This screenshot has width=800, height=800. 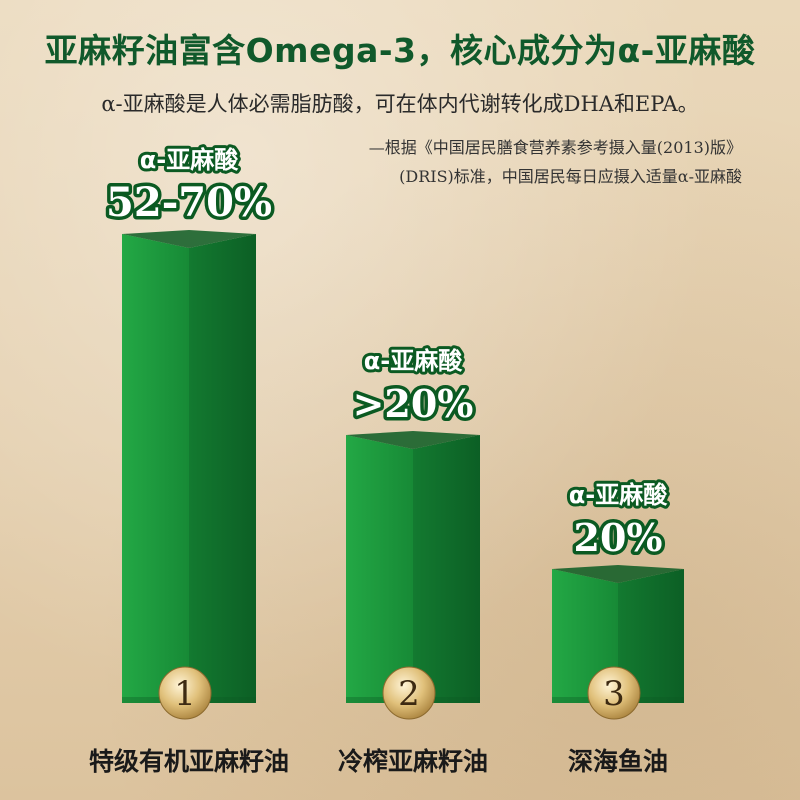 I want to click on page-title: 亚麻籽油富含Omega-3，核心成分为α-亚麻酸, so click(x=400, y=50).